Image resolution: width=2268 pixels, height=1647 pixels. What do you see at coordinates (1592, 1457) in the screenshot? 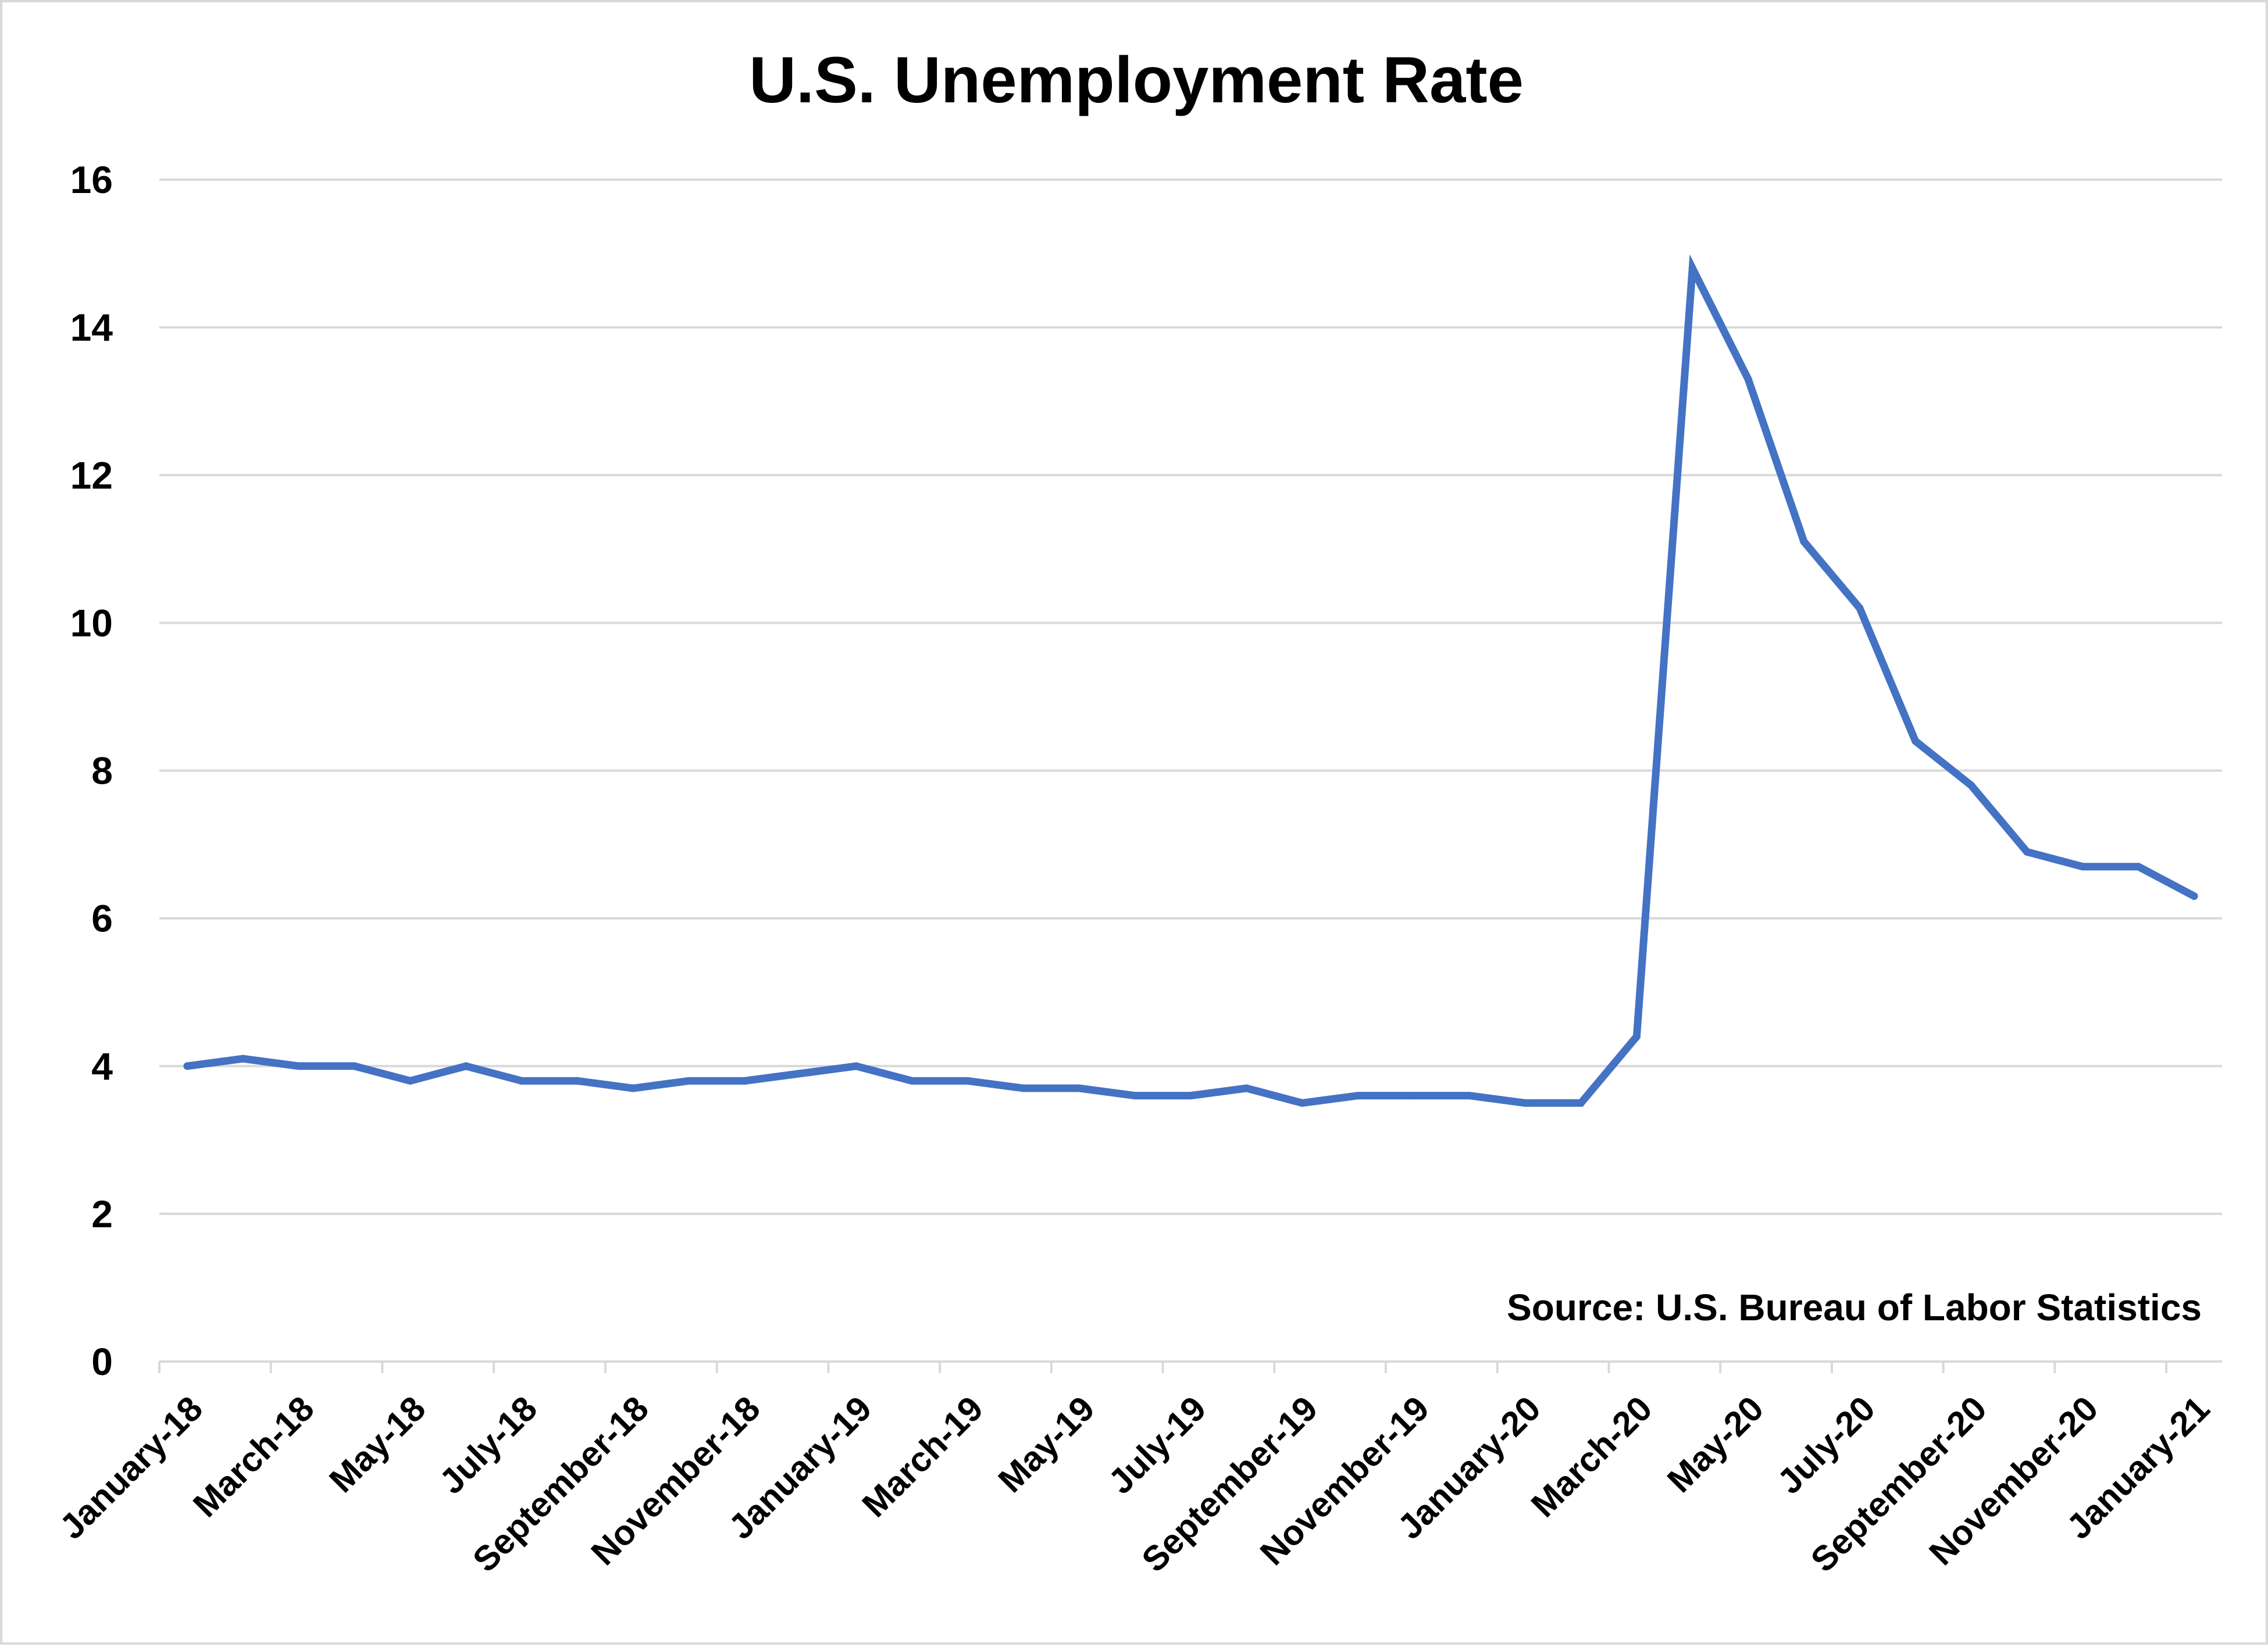
I see `x-tick-label-march-20: March-20` at bounding box center [1592, 1457].